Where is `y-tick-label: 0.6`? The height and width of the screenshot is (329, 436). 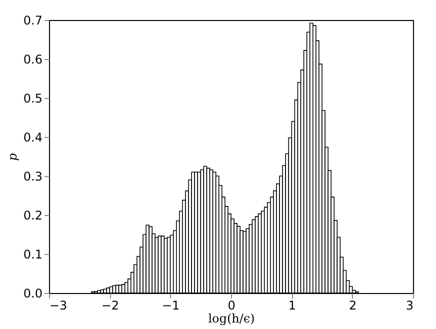
y-tick-label: 0.6 is located at coordinates (32, 59).